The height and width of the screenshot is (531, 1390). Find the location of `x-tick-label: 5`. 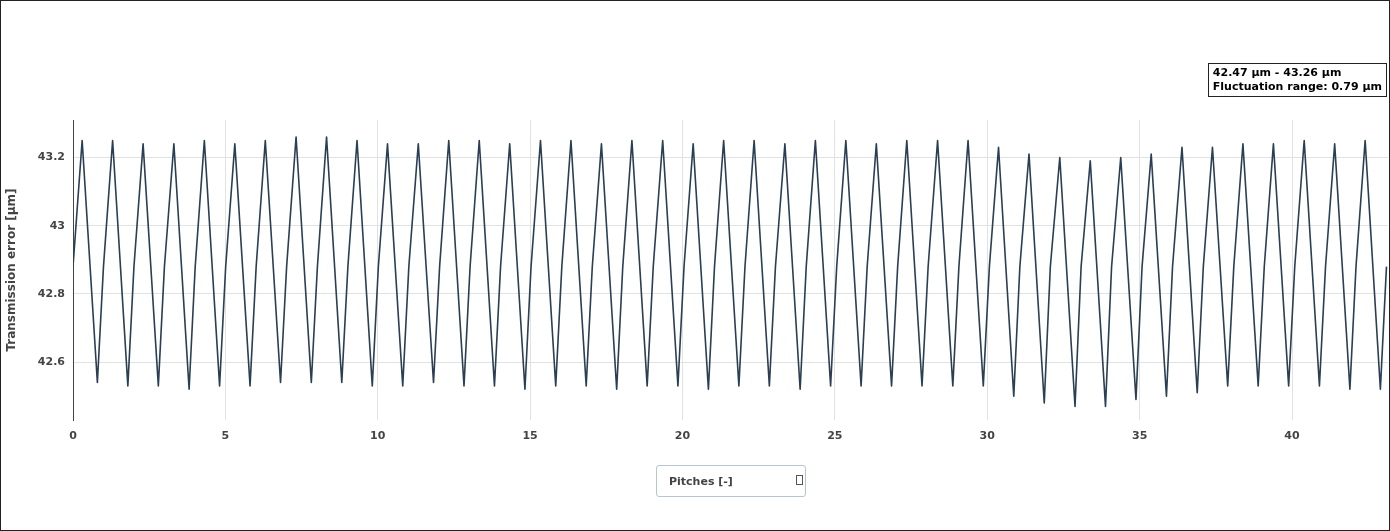

x-tick-label: 5 is located at coordinates (225, 436).